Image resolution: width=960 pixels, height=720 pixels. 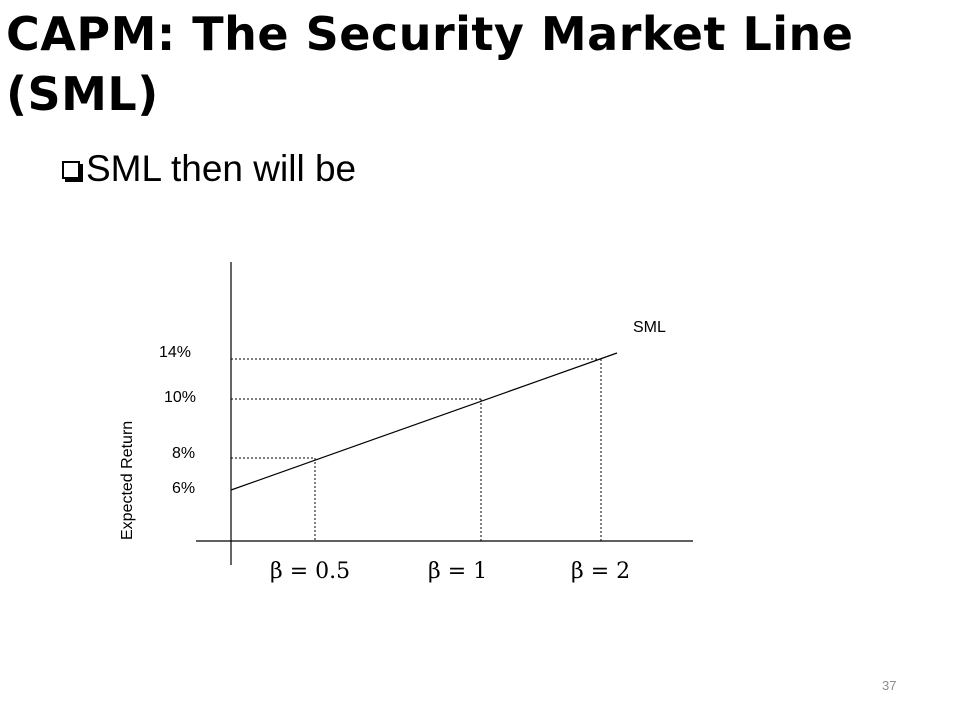 What do you see at coordinates (889, 685) in the screenshot?
I see `page-number: 37` at bounding box center [889, 685].